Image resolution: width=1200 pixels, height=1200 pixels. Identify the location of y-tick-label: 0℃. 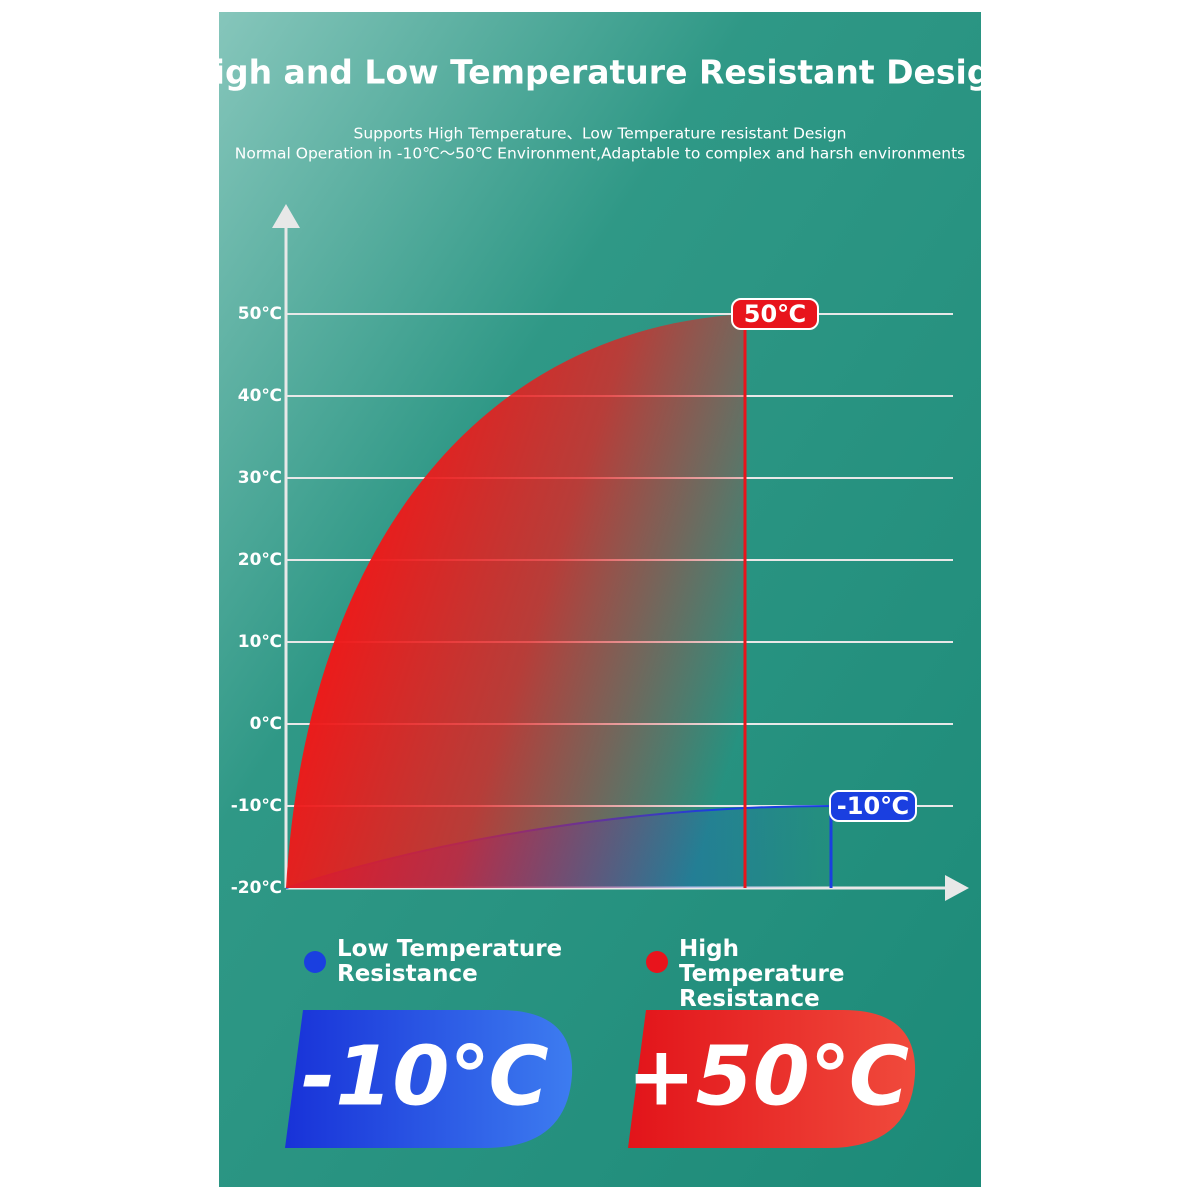
(266, 724).